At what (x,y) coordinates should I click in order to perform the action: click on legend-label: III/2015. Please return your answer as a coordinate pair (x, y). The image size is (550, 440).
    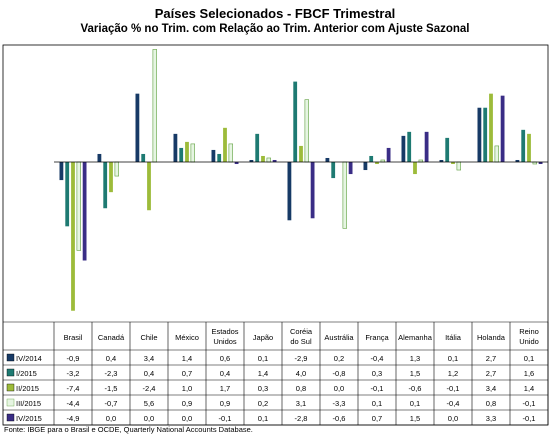
    Looking at the image, I should click on (28, 403).